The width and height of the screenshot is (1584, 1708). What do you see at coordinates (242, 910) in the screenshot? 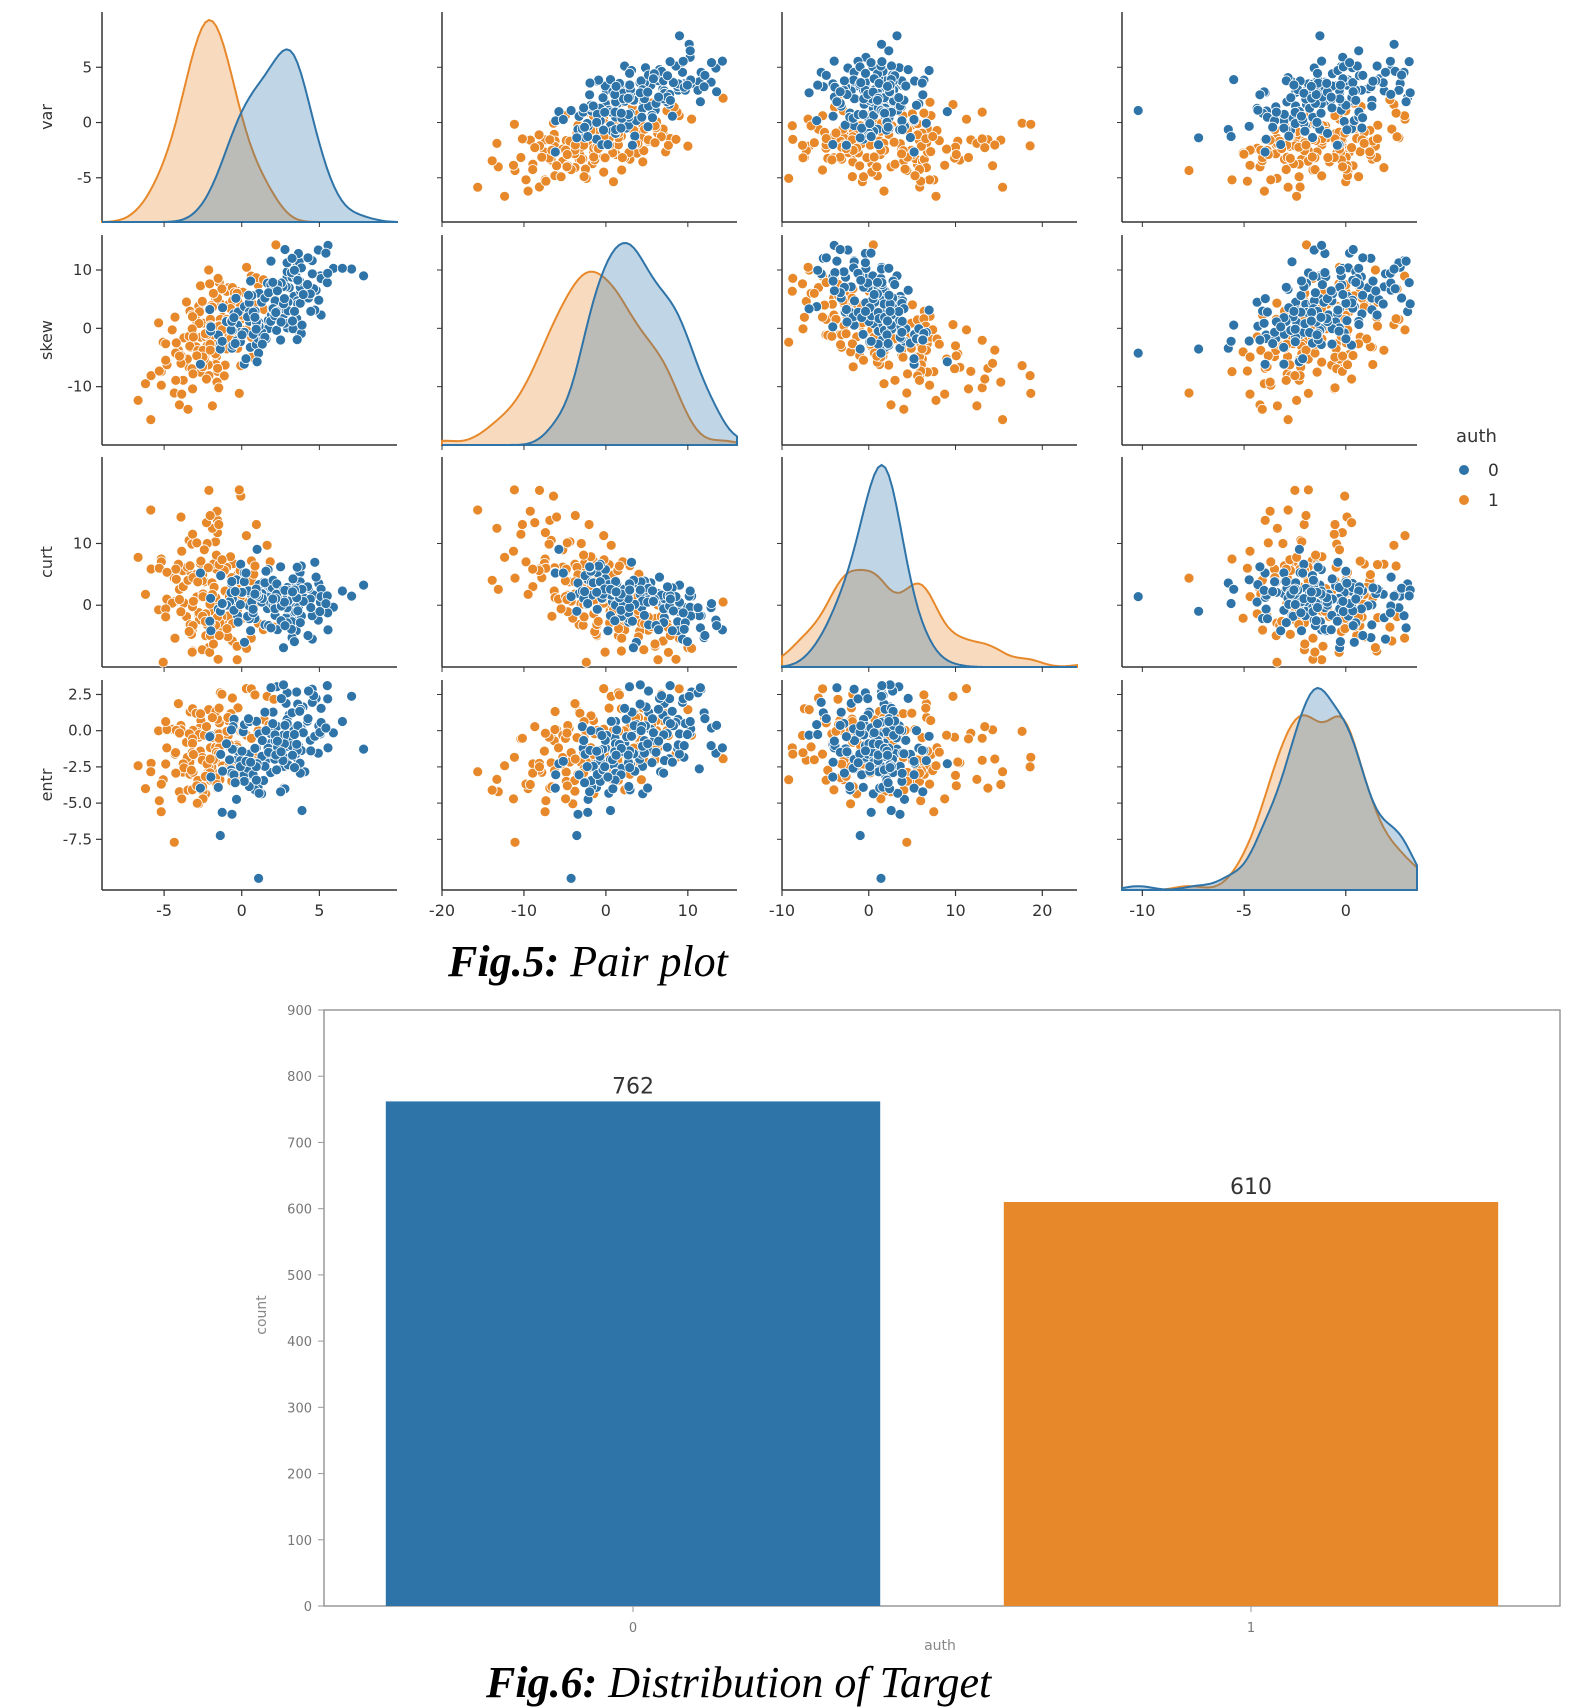
I see `x-tick-label: 0` at bounding box center [242, 910].